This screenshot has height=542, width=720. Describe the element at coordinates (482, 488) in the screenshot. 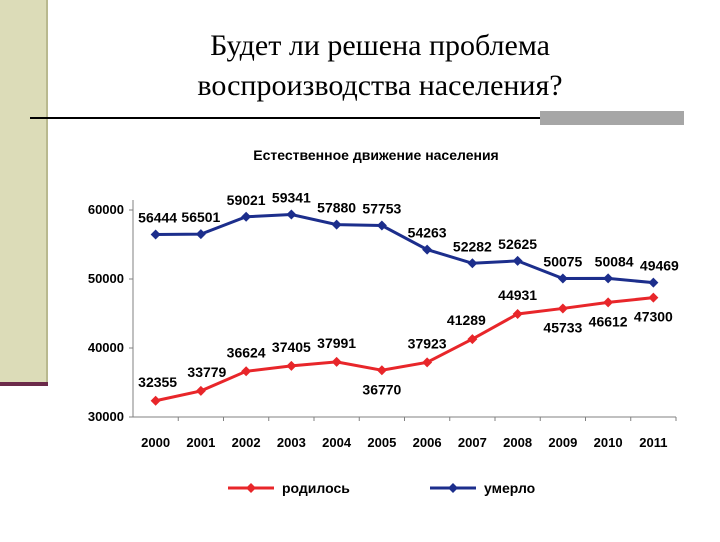

I see `legend-item-умерло: умерло` at that location.